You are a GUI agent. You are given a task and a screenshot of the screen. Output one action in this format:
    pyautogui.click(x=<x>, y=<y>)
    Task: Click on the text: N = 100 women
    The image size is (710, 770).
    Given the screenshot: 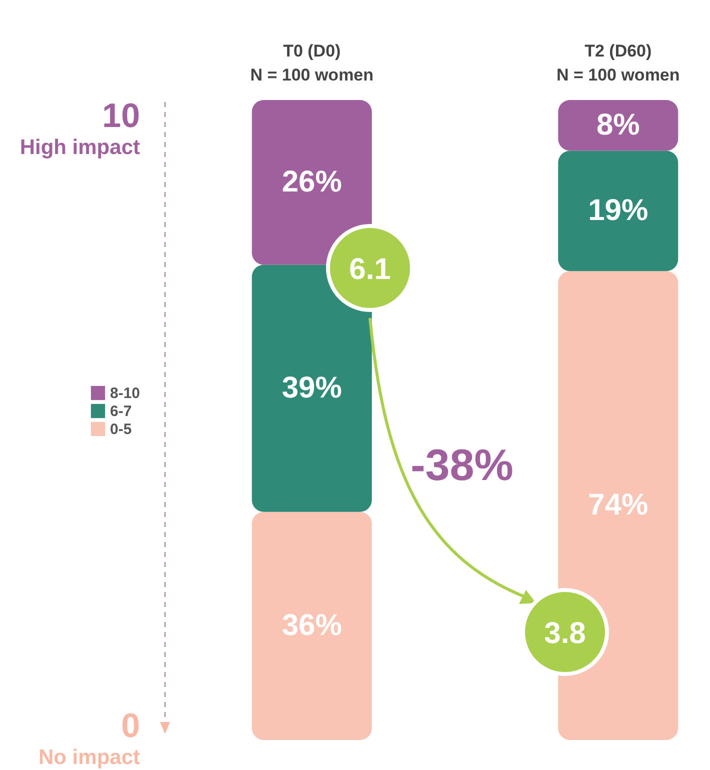 What is the action you would take?
    pyautogui.click(x=618, y=75)
    